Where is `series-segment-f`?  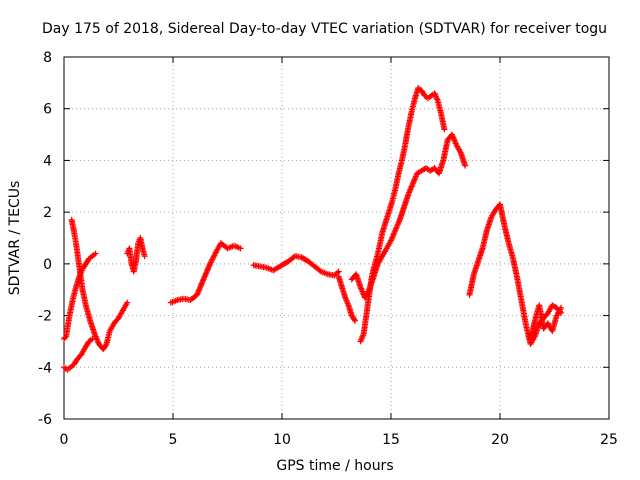 series-segment-f is located at coordinates (296, 266).